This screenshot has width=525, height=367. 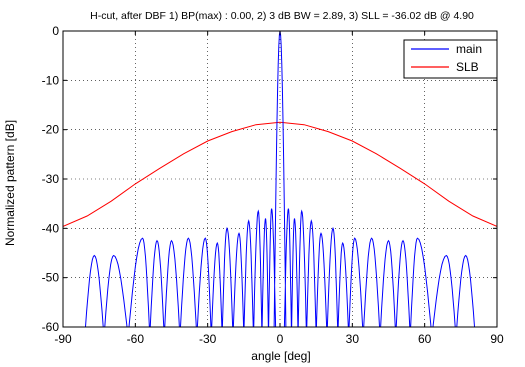 I want to click on y-tick-label: -20, so click(x=51, y=130).